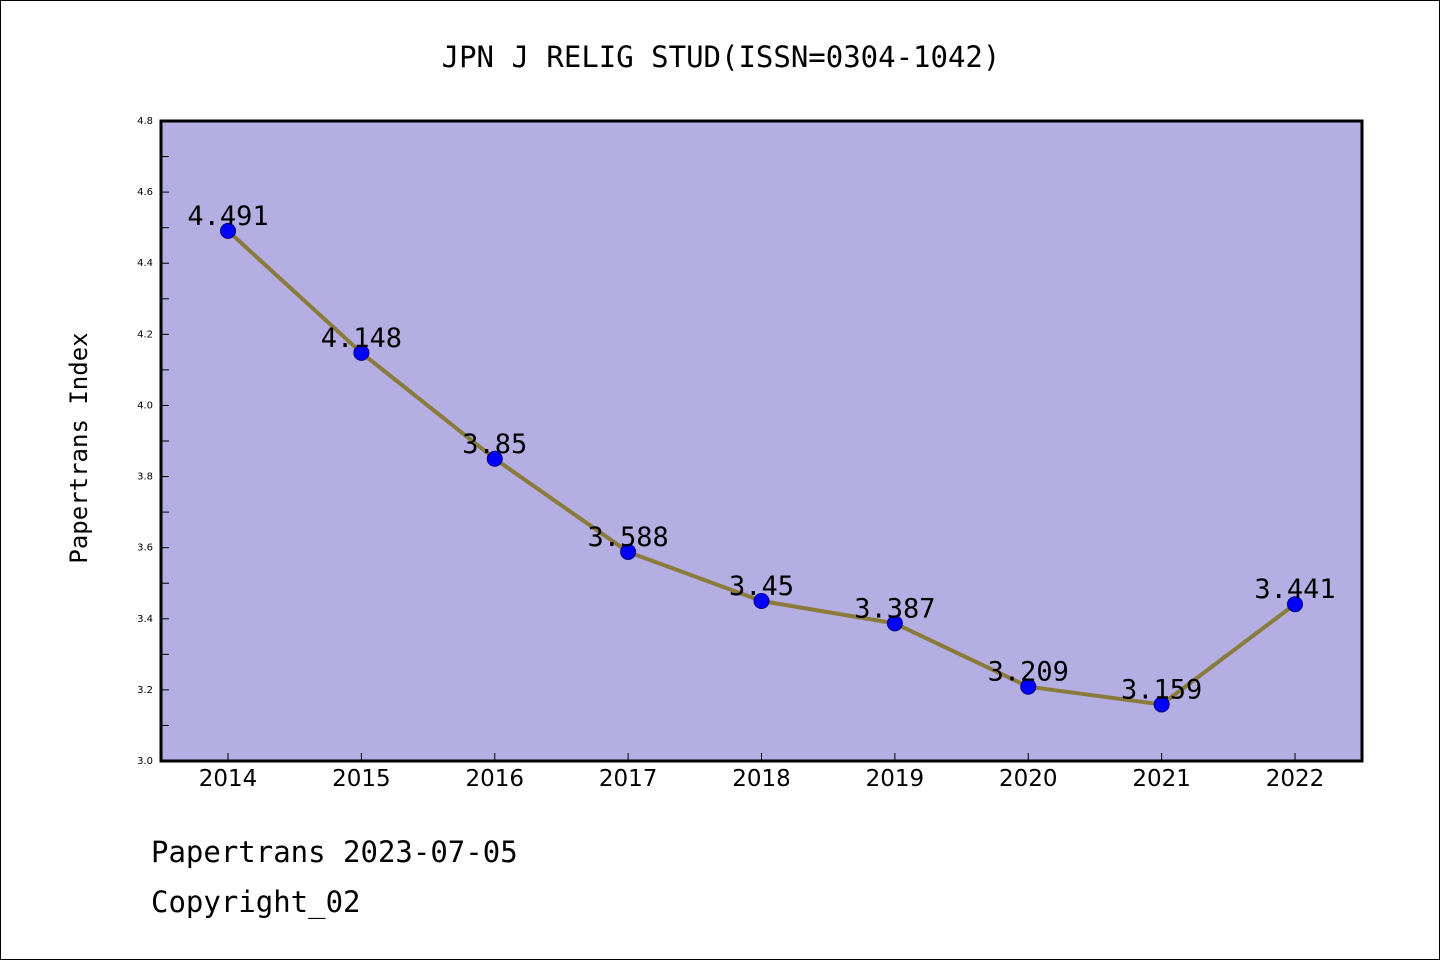 Image resolution: width=1440 pixels, height=961 pixels. I want to click on x-axis: 2014 2015 2016 2017 2018 2019 2020 2021 2022, so click(762, 772).